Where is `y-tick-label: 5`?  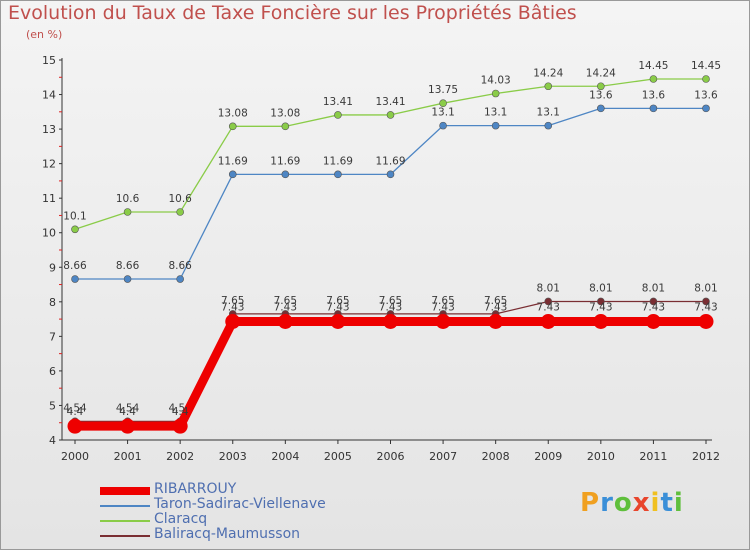 y-tick-label: 5 is located at coordinates (52, 405).